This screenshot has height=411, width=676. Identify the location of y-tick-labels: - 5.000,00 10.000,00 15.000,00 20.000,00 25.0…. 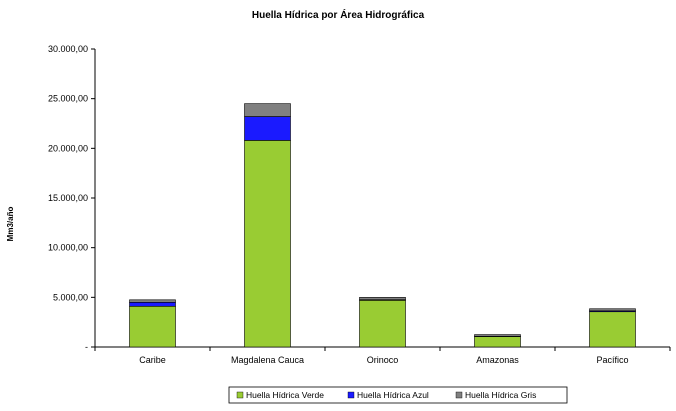
(68, 198).